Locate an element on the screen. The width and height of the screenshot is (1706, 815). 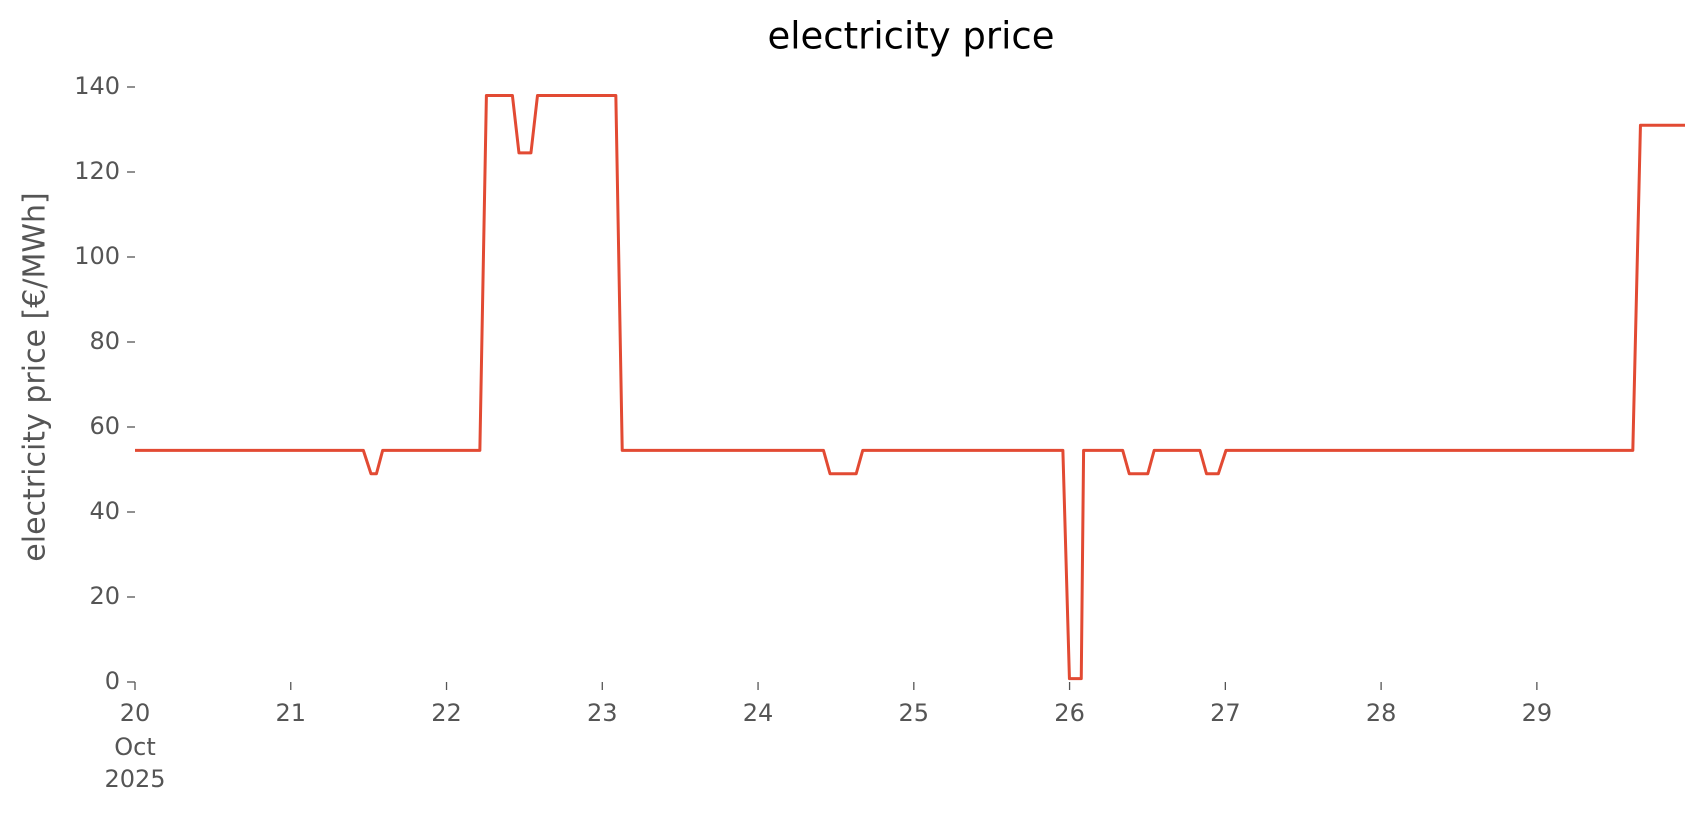
x-tick-label: 25 is located at coordinates (914, 713).